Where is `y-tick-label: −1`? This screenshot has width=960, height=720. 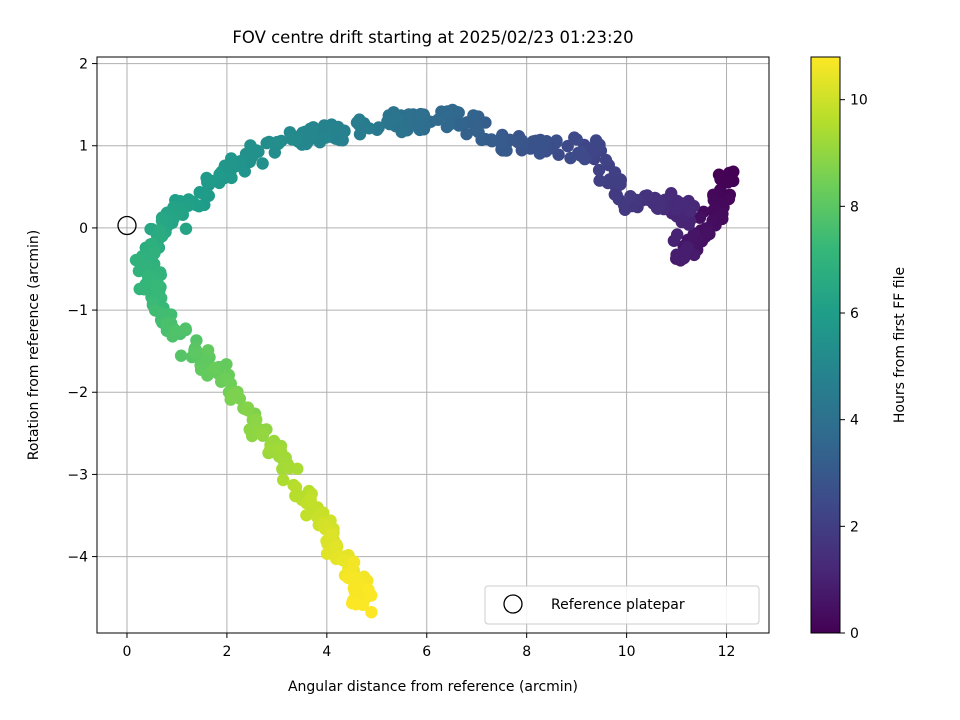 y-tick-label: −1 is located at coordinates (77, 311).